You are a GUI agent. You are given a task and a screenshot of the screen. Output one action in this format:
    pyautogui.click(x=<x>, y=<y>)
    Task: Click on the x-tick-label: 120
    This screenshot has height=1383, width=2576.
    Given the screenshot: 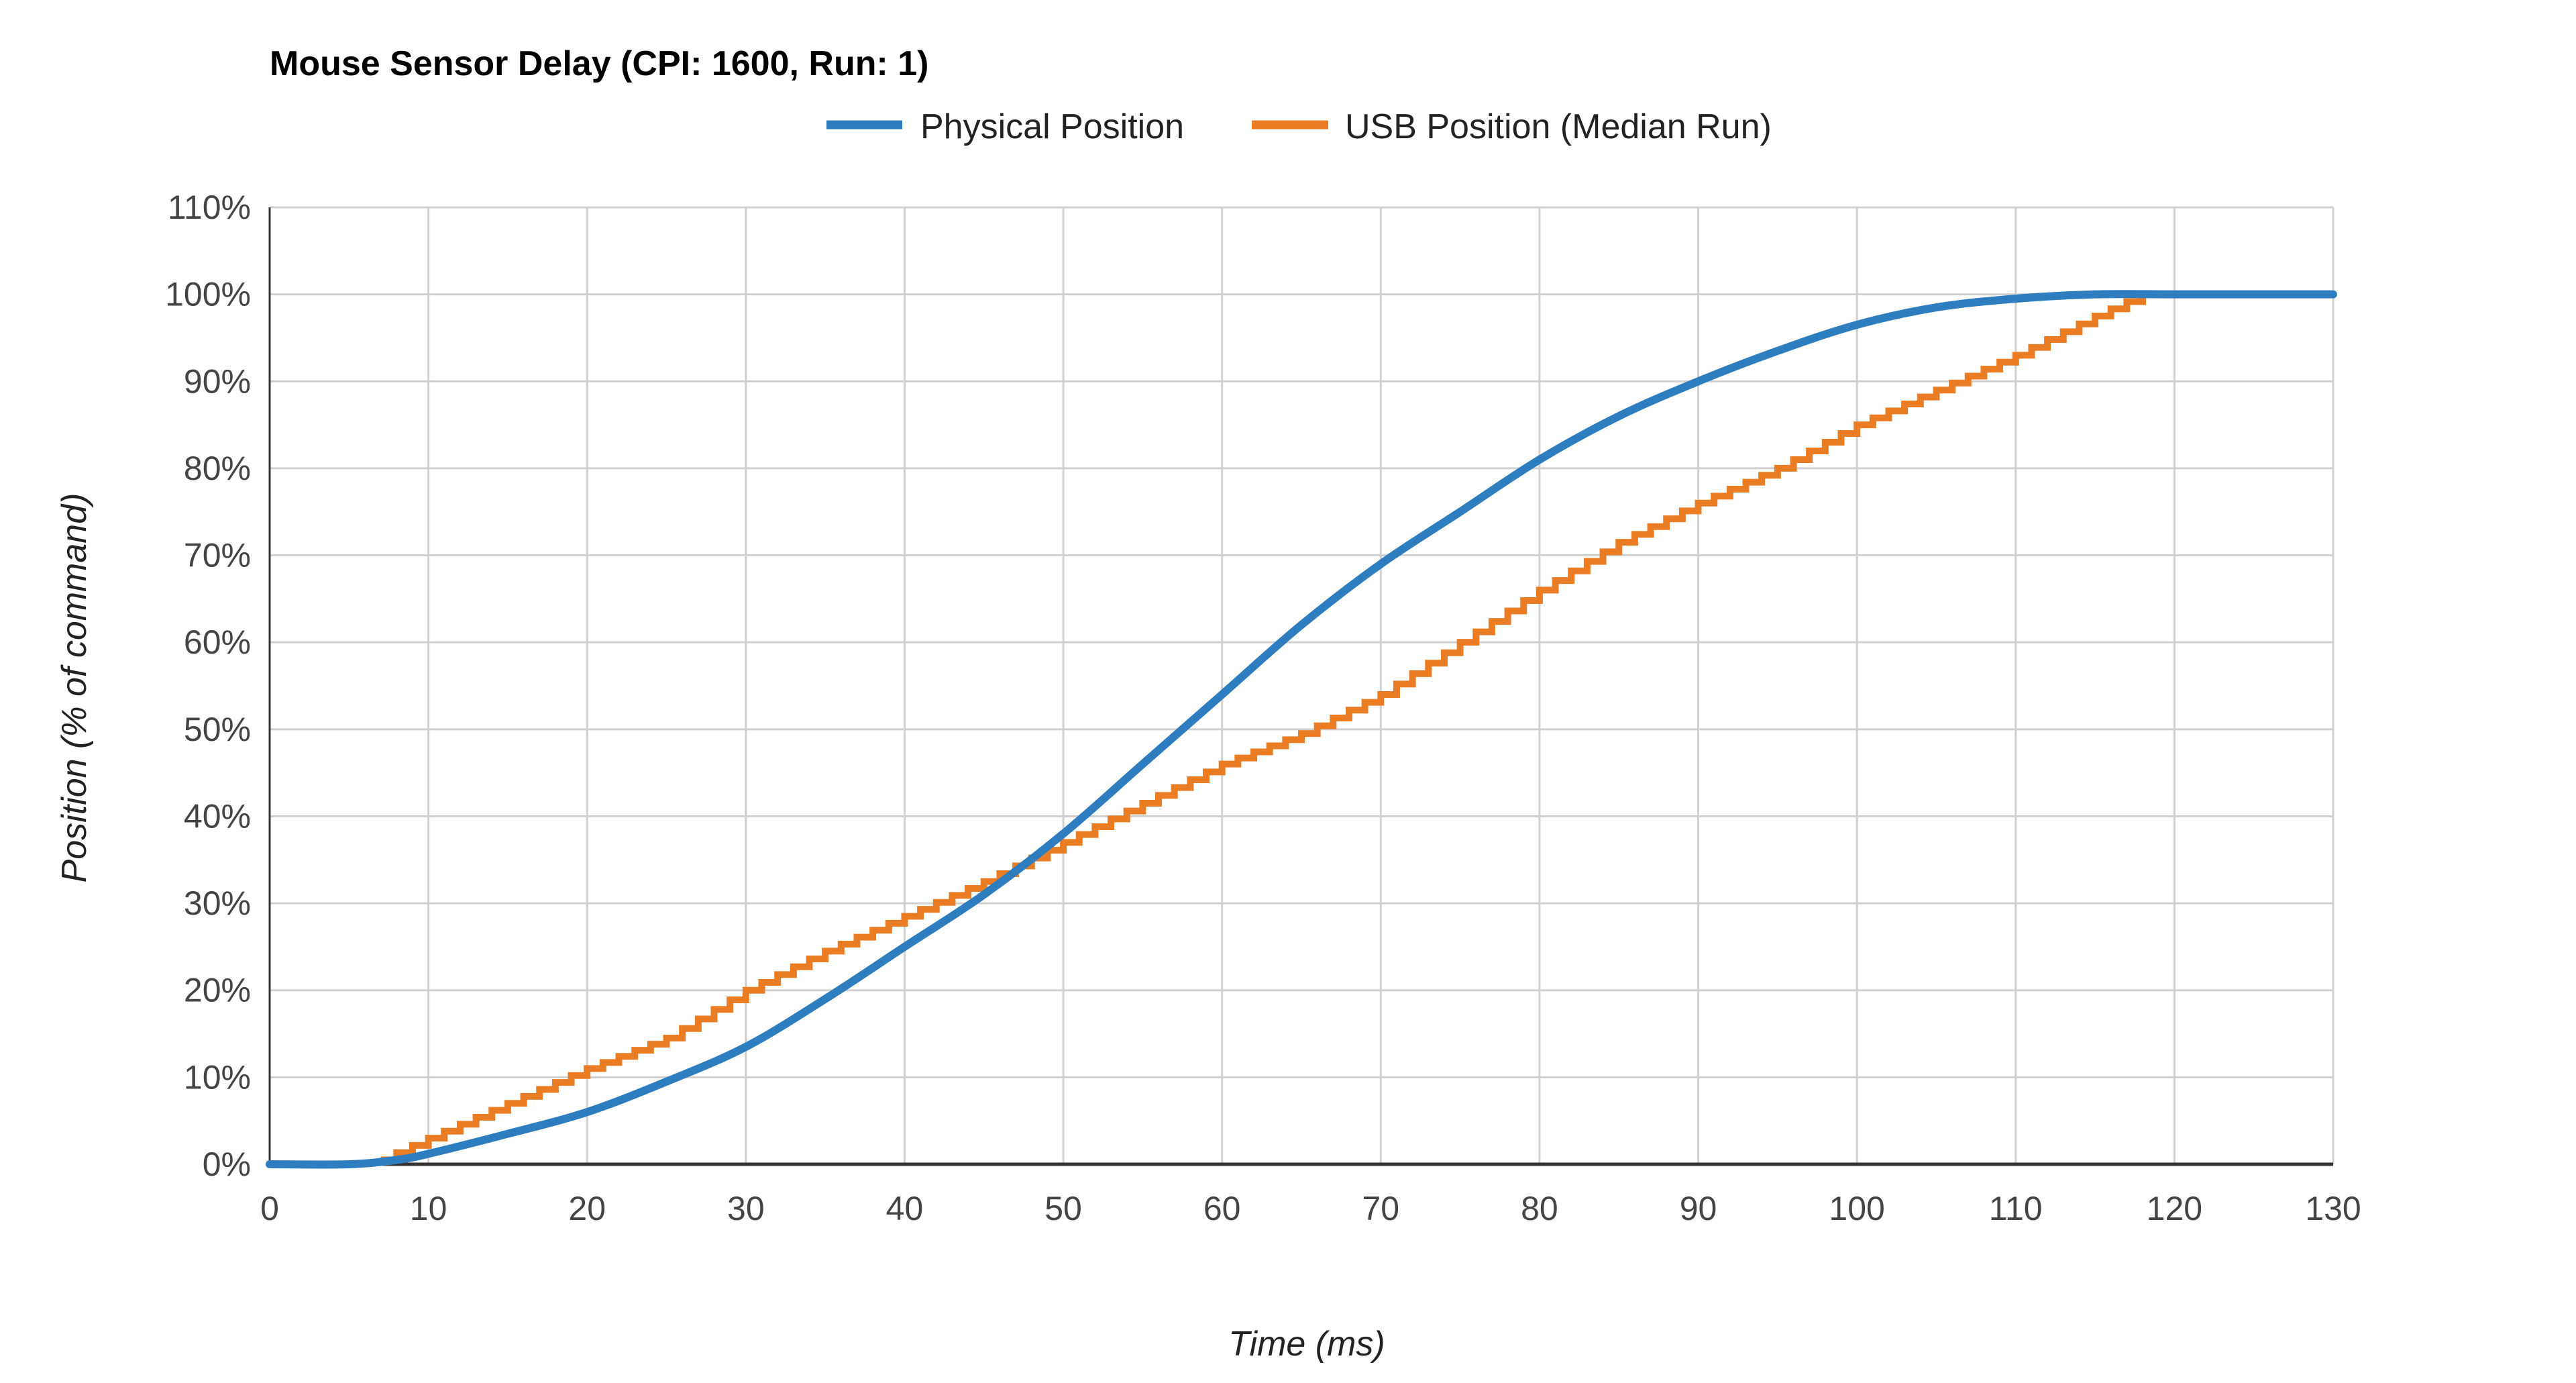 What is the action you would take?
    pyautogui.click(x=2174, y=1208)
    